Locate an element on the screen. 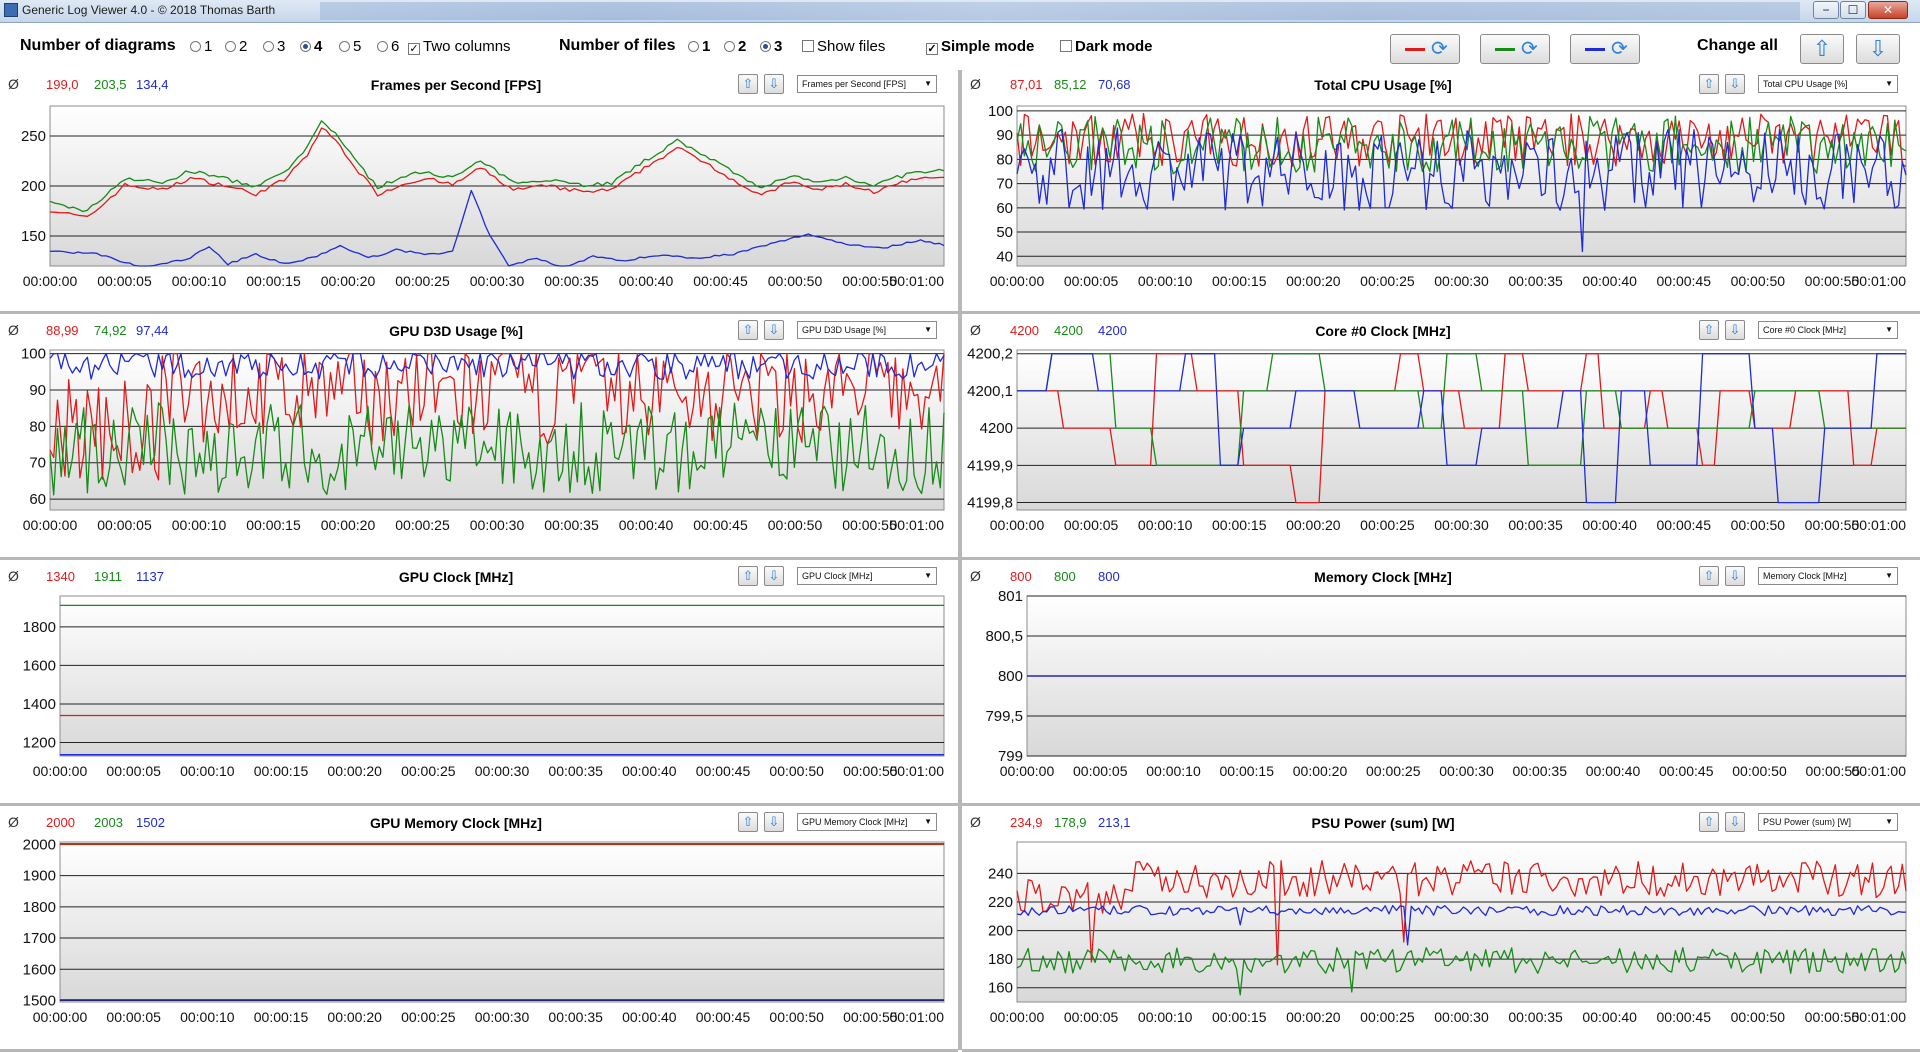 The width and height of the screenshot is (1920, 1052). file-count-radio-1: 1 is located at coordinates (699, 46).